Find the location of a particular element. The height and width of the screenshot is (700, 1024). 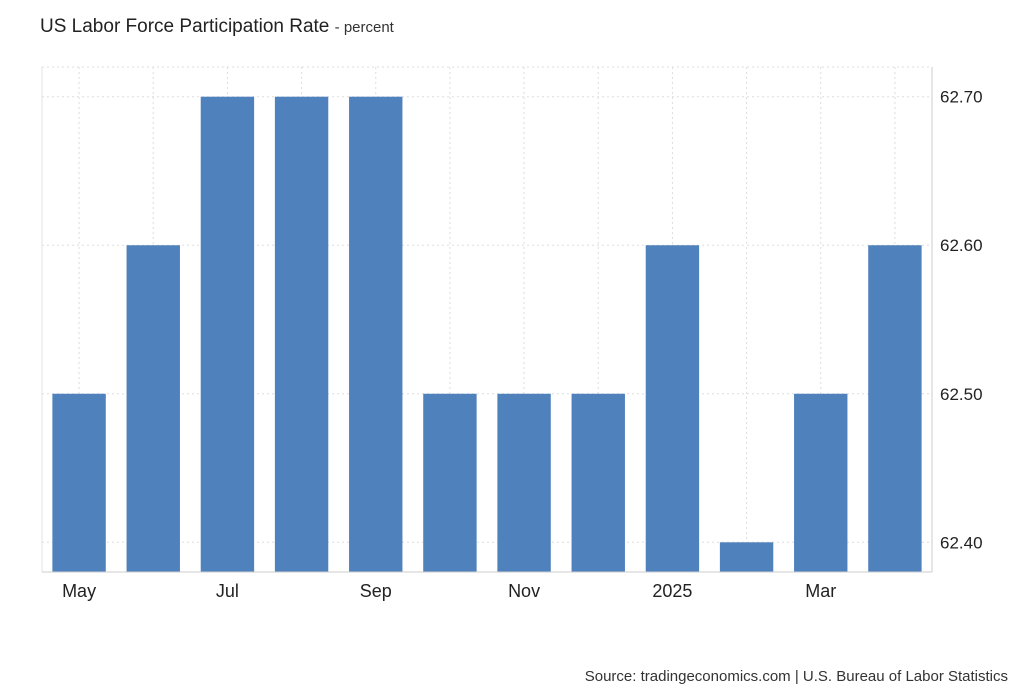

y-tick-label: 62.40 is located at coordinates (961, 542).